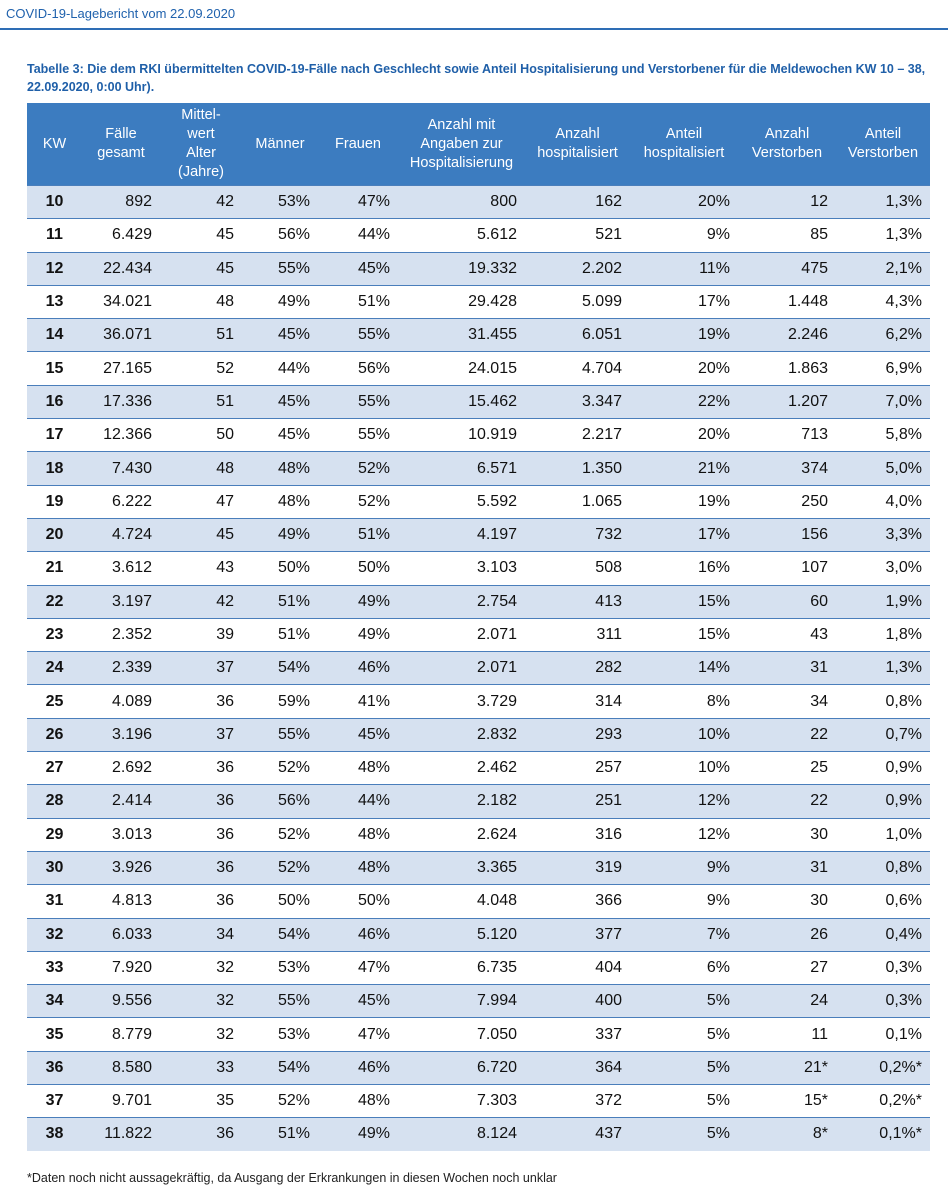 The width and height of the screenshot is (948, 1200). Describe the element at coordinates (787, 1034) in the screenshot. I see `table-cell: 11` at that location.